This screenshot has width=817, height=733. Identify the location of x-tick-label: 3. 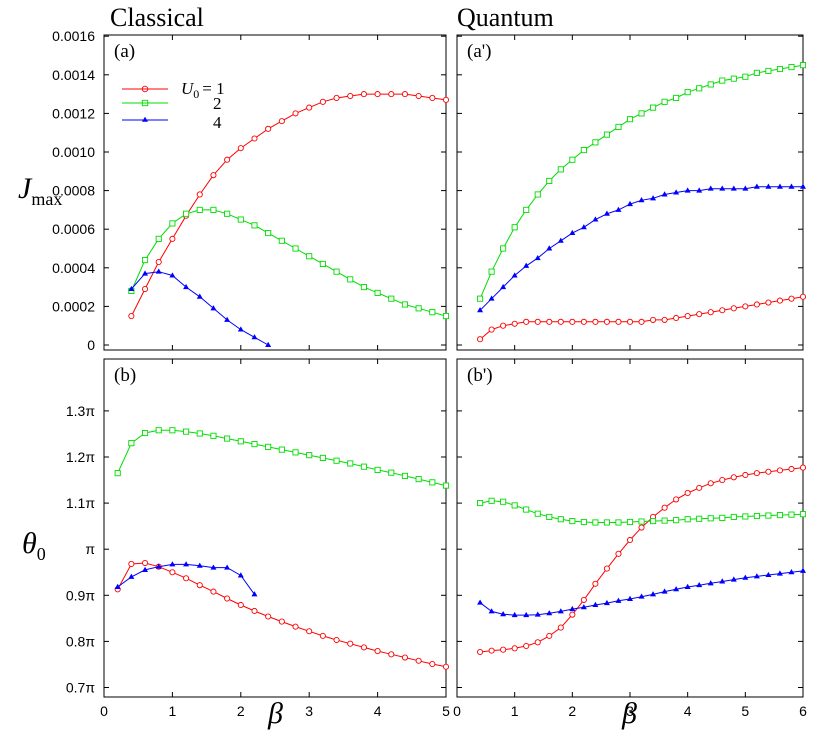
(630, 711).